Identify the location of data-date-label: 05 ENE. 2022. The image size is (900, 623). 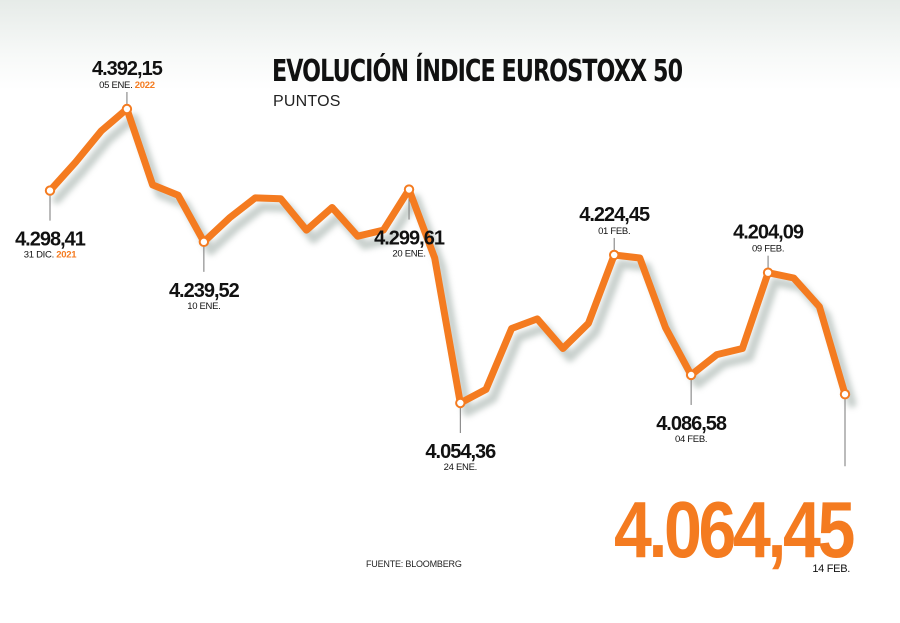
(127, 85).